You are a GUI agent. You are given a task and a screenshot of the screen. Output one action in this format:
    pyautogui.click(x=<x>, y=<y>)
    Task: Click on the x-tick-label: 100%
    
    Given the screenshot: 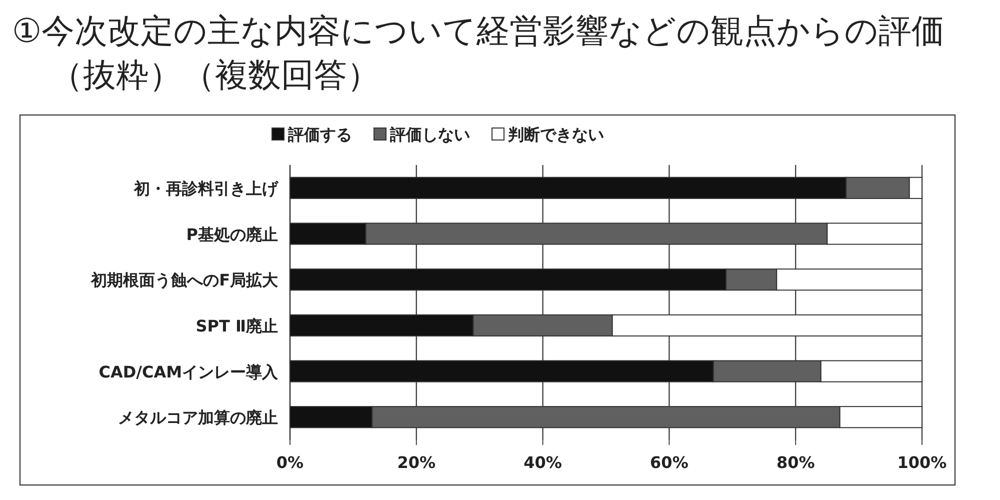 What is the action you would take?
    pyautogui.click(x=922, y=462)
    